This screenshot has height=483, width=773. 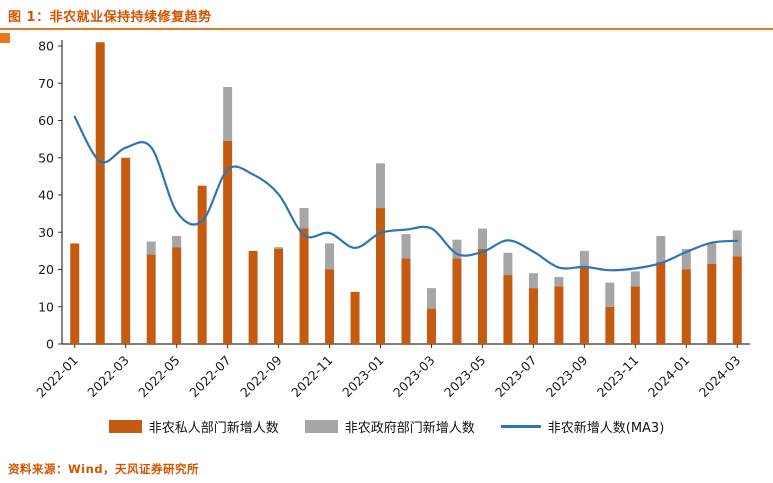 I want to click on svg-text: 2022-11, so click(x=312, y=377).